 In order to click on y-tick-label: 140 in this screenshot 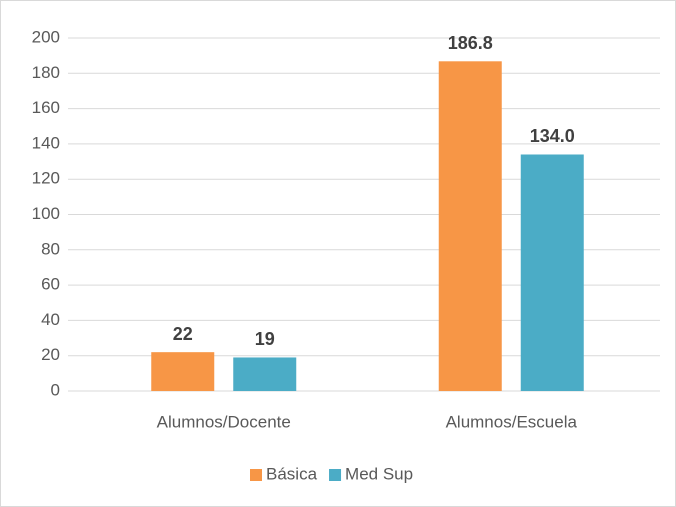, I will do `click(46, 142)`.